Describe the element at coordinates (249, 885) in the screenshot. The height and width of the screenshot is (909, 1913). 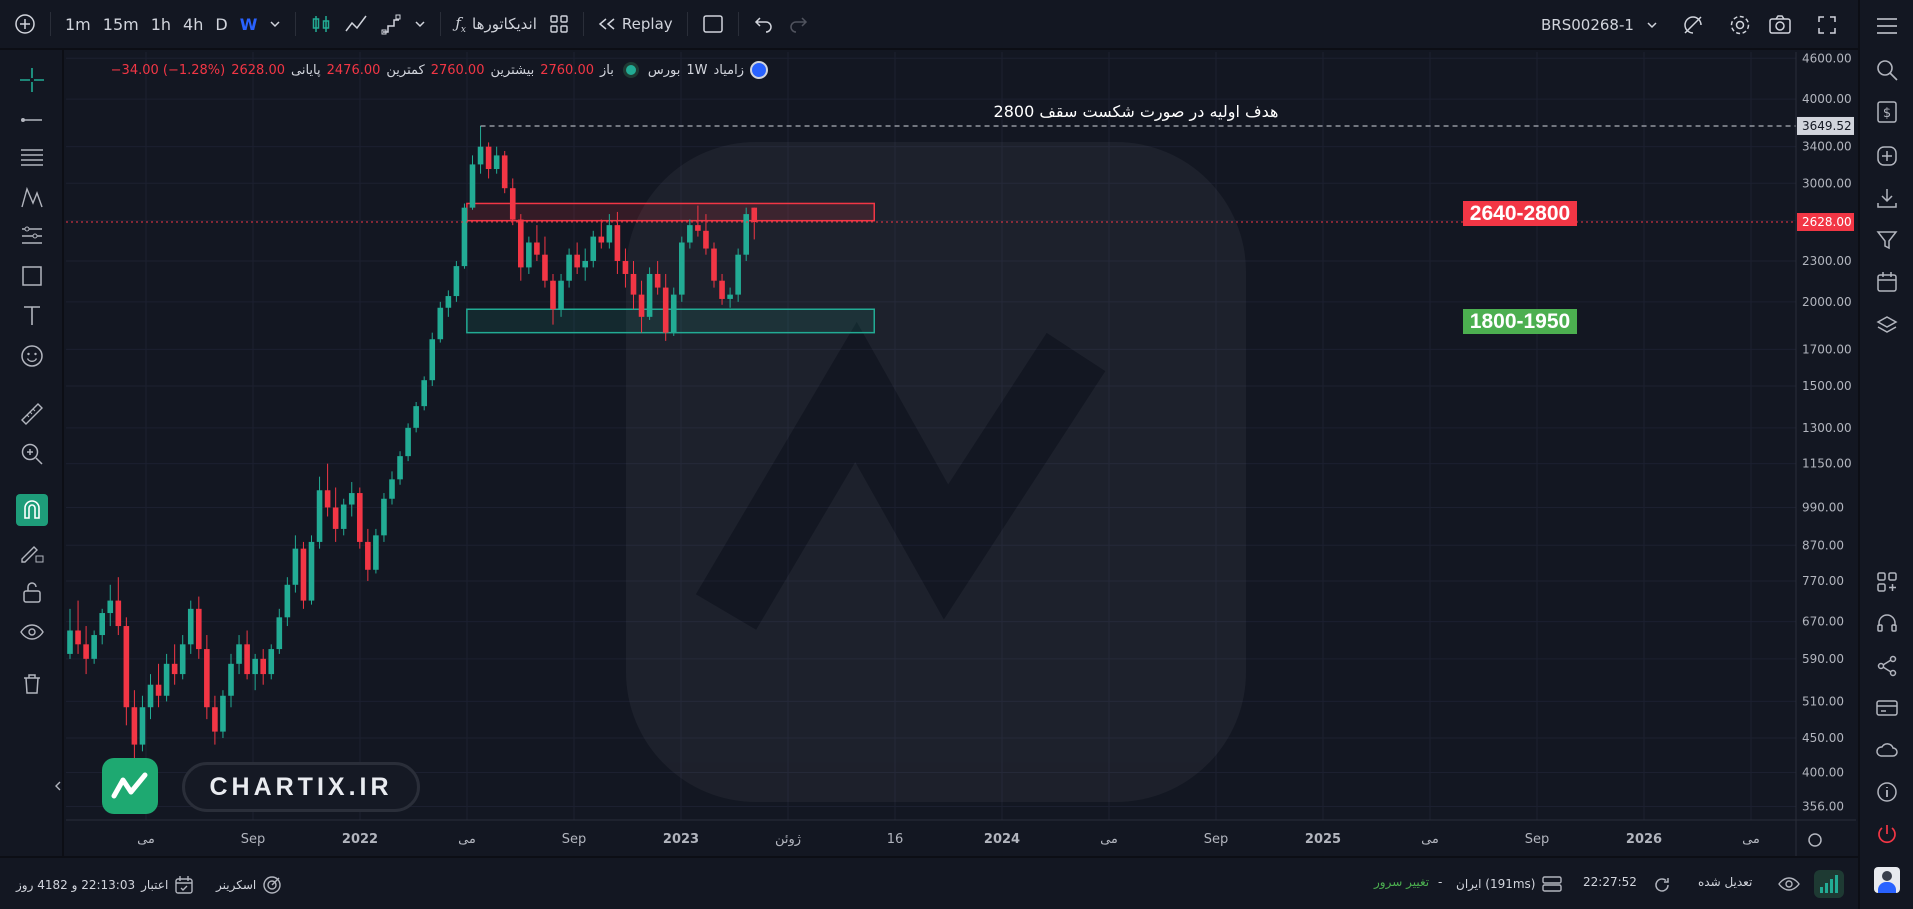
I see `screener-button: اسکرینر` at that location.